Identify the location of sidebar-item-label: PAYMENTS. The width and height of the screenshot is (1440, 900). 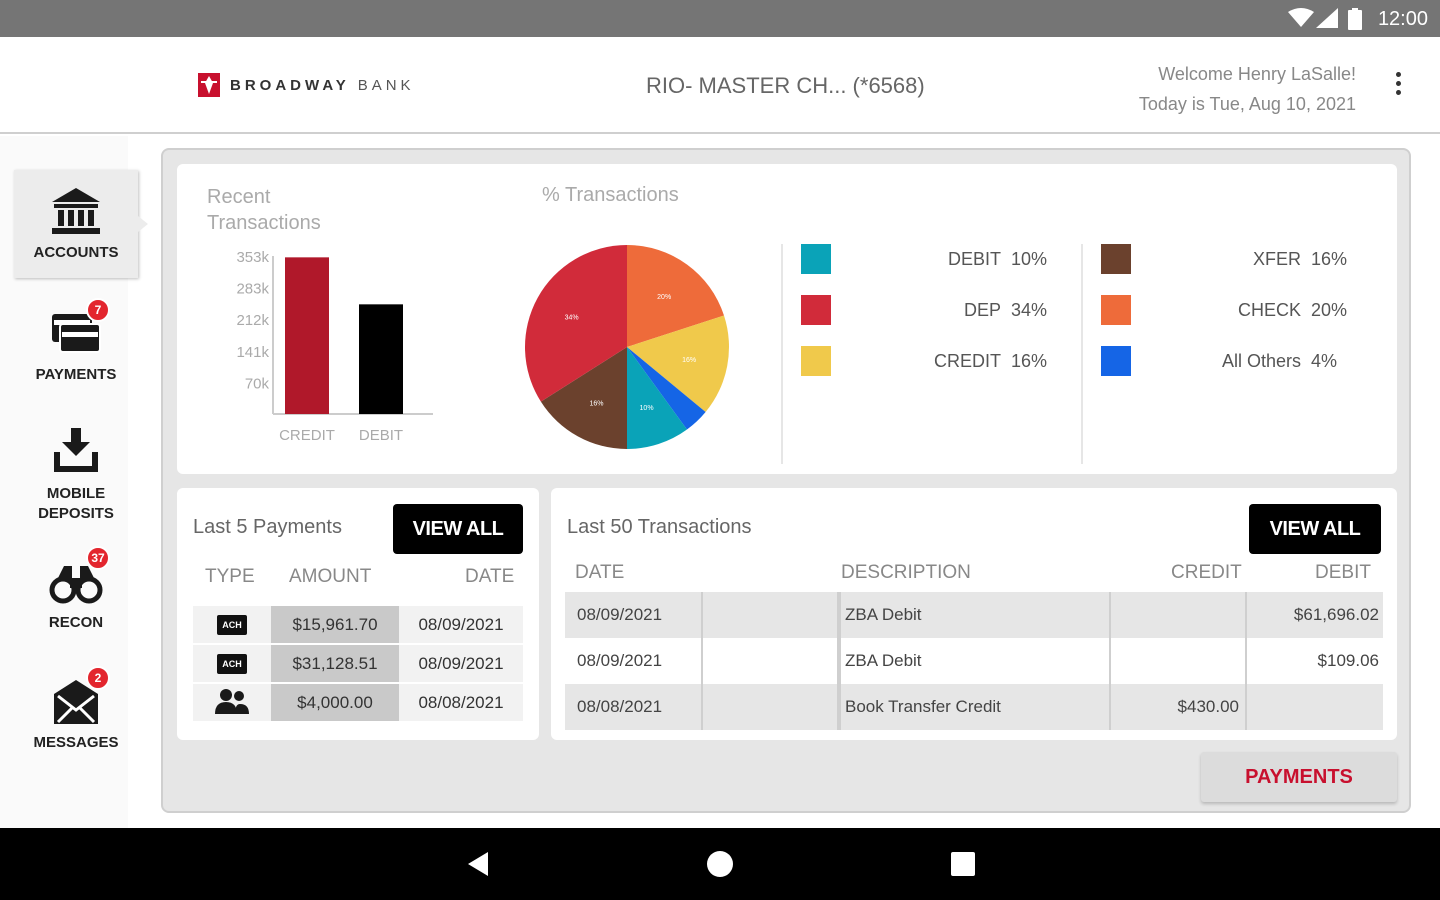
(76, 374).